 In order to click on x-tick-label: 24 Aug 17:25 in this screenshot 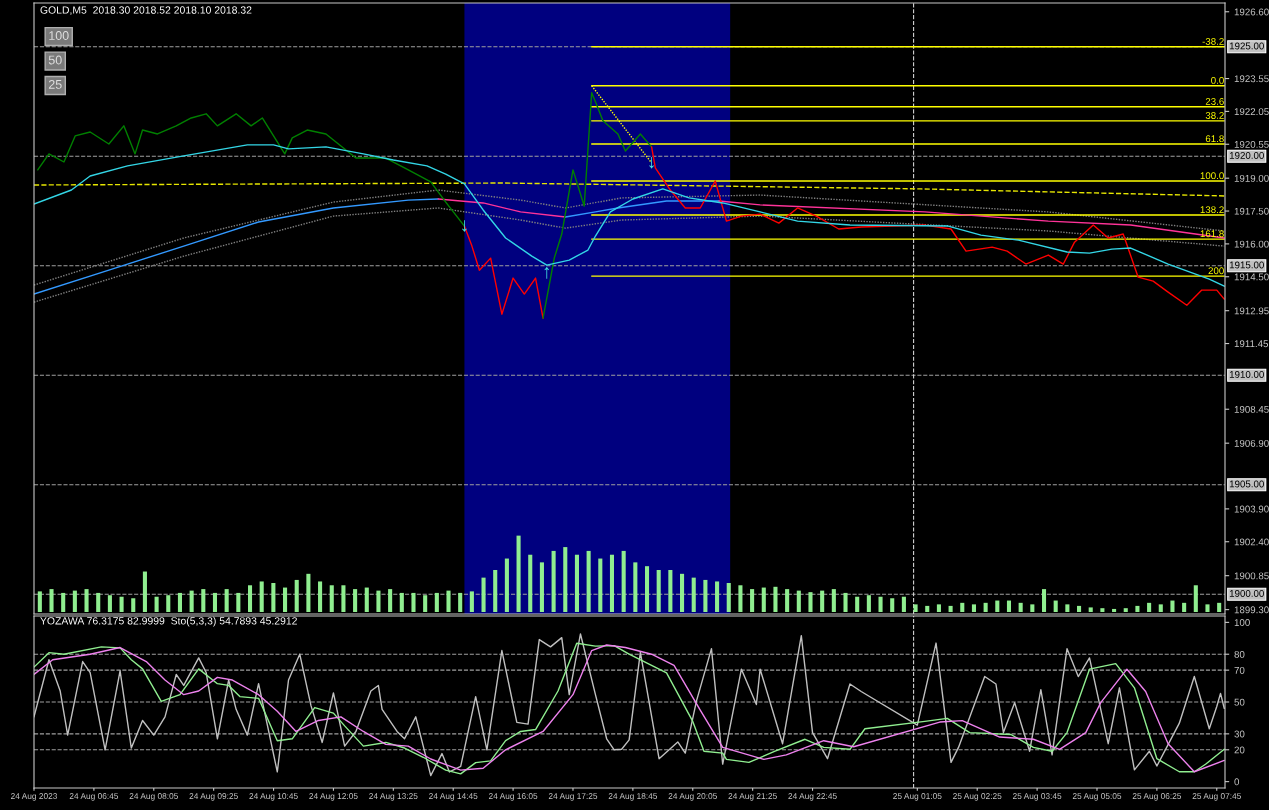, I will do `click(573, 797)`.